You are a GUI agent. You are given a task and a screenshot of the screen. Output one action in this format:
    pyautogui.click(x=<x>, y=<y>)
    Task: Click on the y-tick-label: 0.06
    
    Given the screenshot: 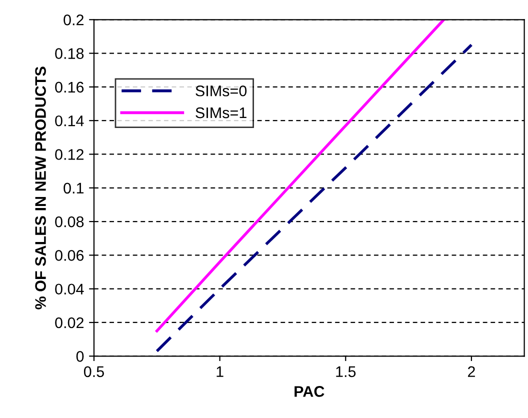 What is the action you would take?
    pyautogui.click(x=69, y=255)
    